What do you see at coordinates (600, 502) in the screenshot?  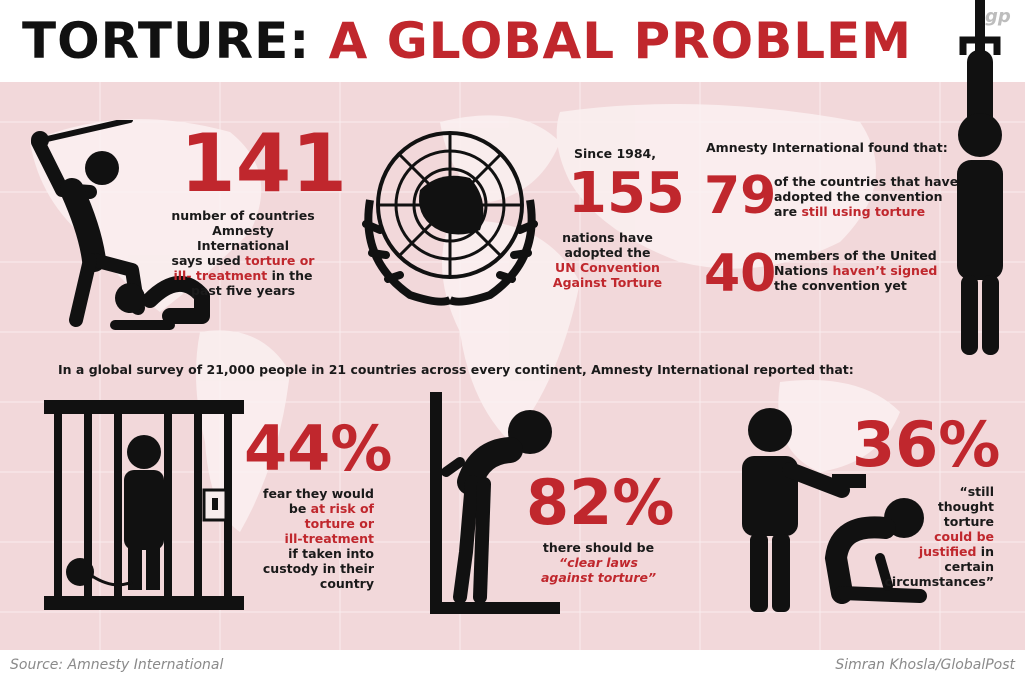 I see `stat-82-value: 82%` at bounding box center [600, 502].